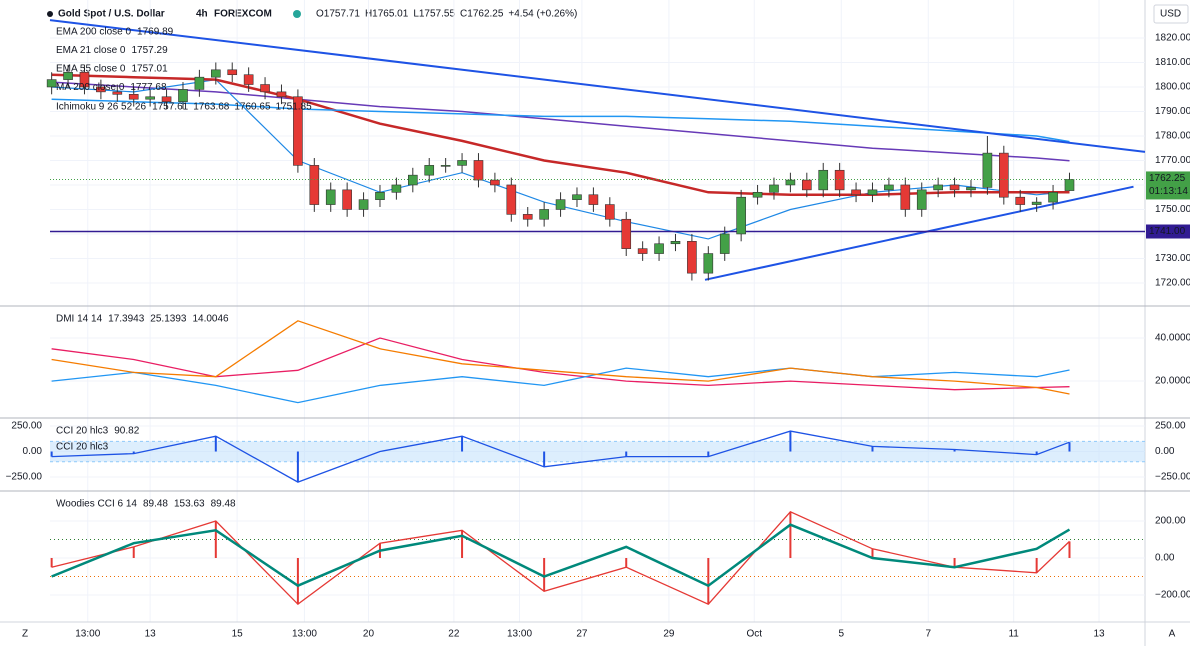  I want to click on y-tick-label-left: 0.00, so click(33, 451).